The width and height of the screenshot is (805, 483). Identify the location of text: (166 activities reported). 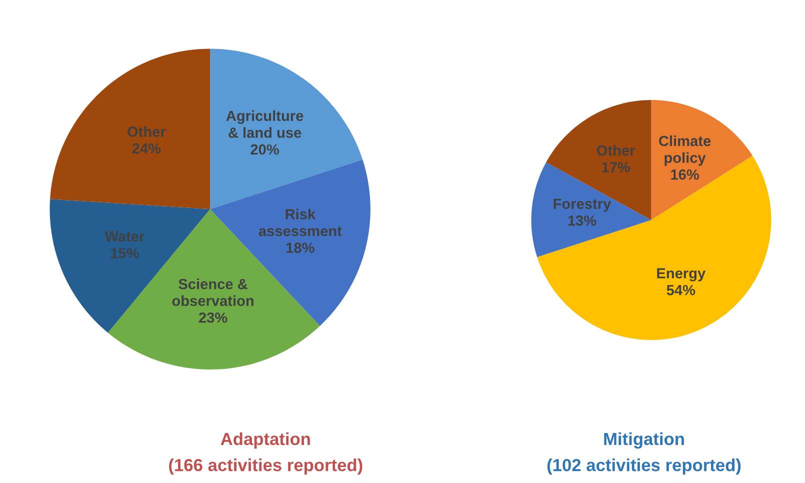
(265, 466).